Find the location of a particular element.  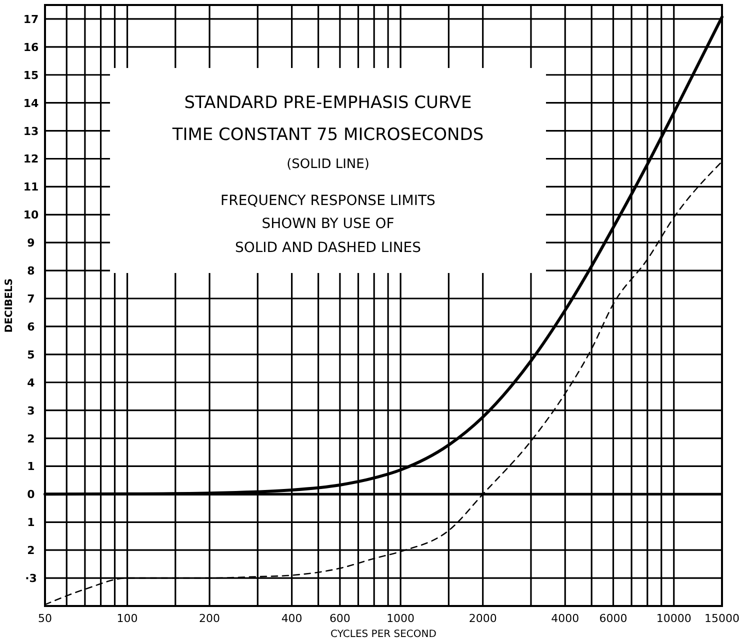

y-tick-label: 6 is located at coordinates (31, 327).